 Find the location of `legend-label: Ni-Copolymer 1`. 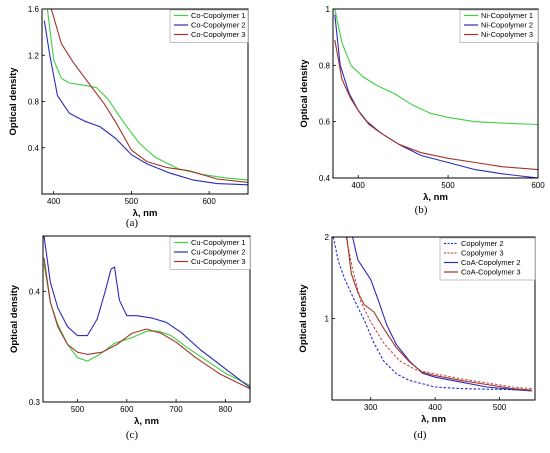

legend-label: Ni-Copolymer 1 is located at coordinates (507, 15).